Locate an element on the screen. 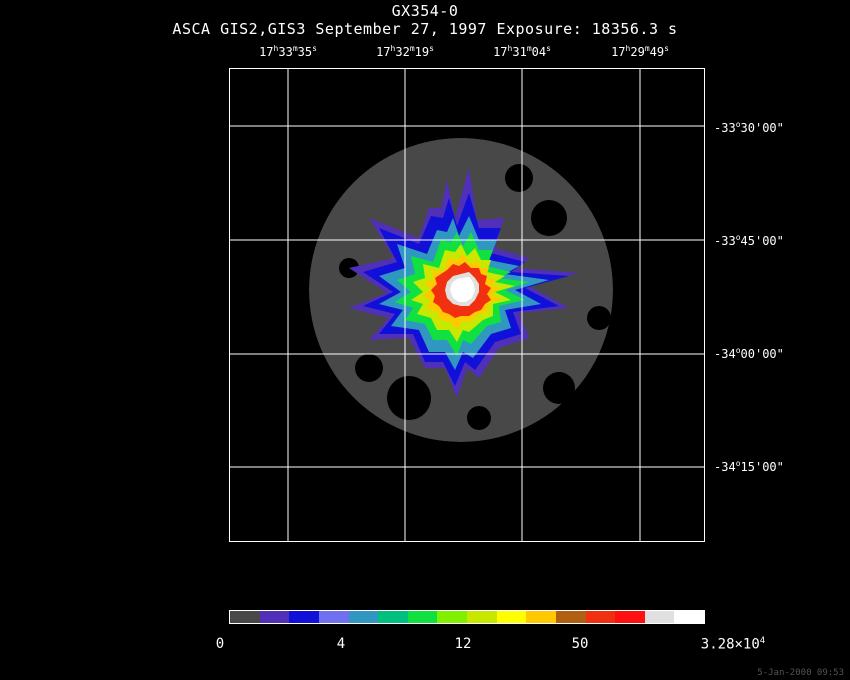 This screenshot has height=680, width=850. dec-label-2: -33o45'00" is located at coordinates (749, 240).